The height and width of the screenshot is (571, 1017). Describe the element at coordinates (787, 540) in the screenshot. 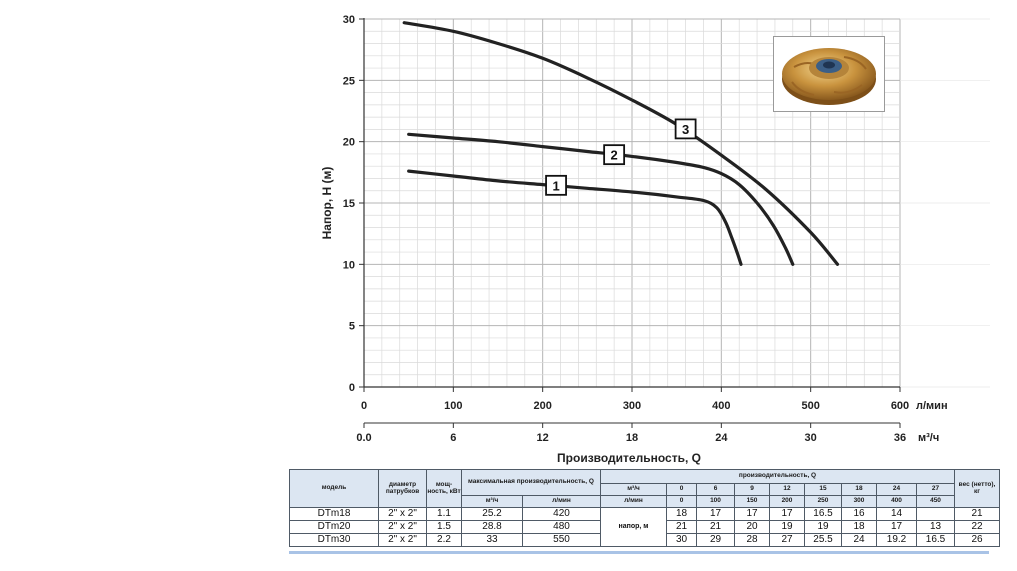

I see `row-head: 27` at that location.